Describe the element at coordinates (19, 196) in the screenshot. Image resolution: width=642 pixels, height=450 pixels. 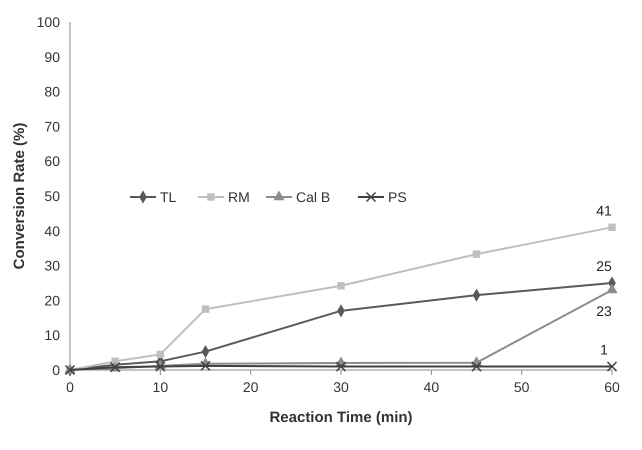
I see `y-axis-title: Conversion Rate (%)` at that location.